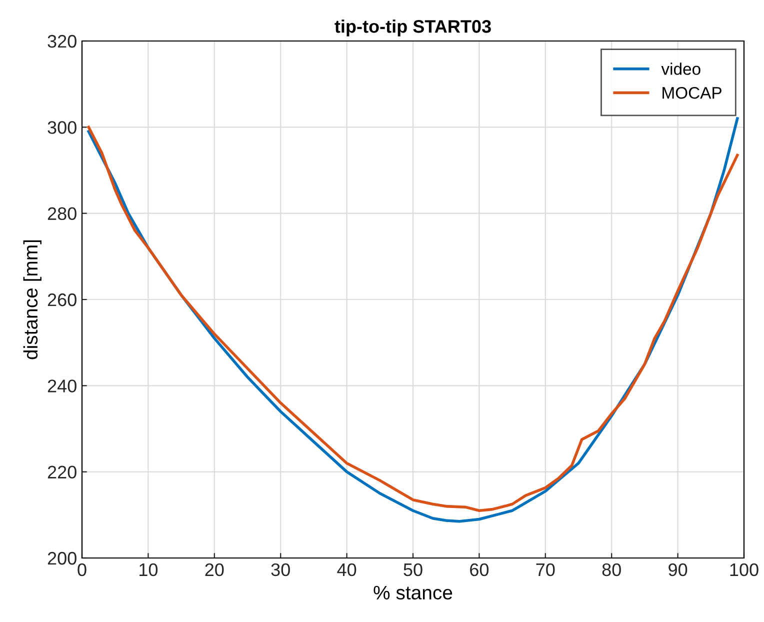 Image resolution: width=764 pixels, height=622 pixels. Describe the element at coordinates (62, 472) in the screenshot. I see `y-tick-label: 220` at that location.